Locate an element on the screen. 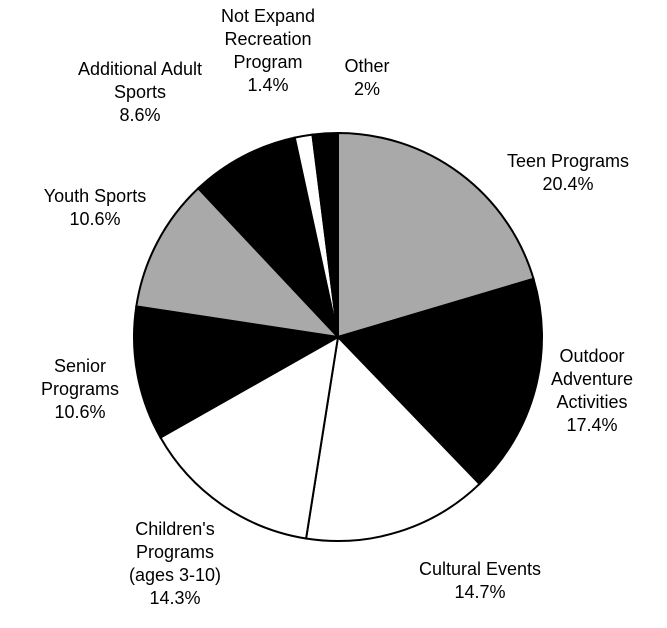 This screenshot has height=628, width=667. value-label: 20.4% is located at coordinates (568, 184).